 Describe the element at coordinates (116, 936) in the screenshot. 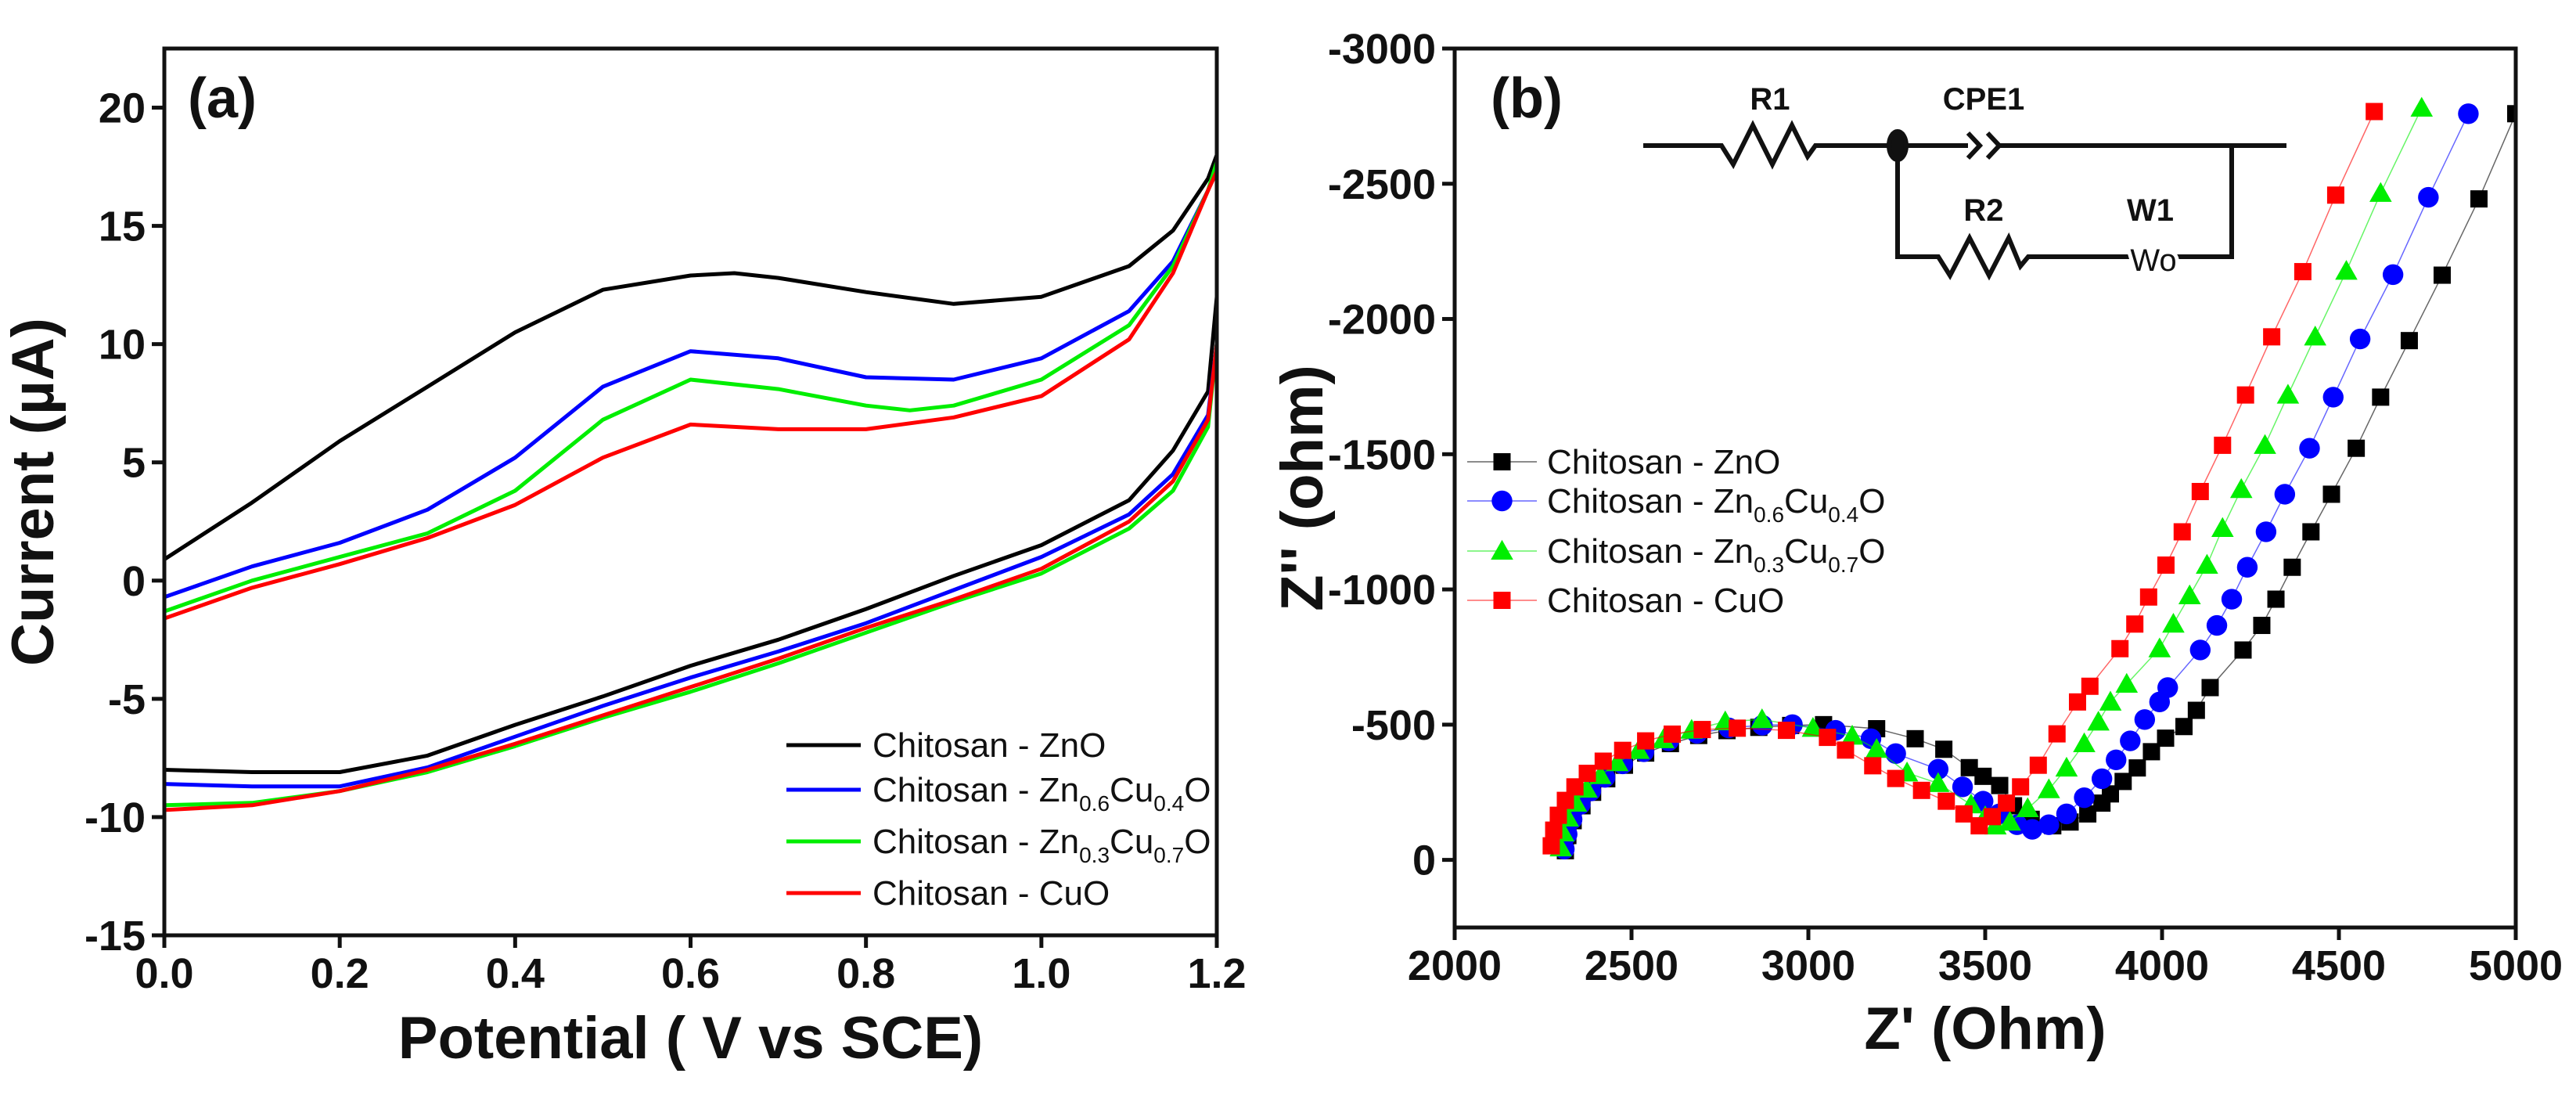

I see `y-tick-label: -15` at that location.